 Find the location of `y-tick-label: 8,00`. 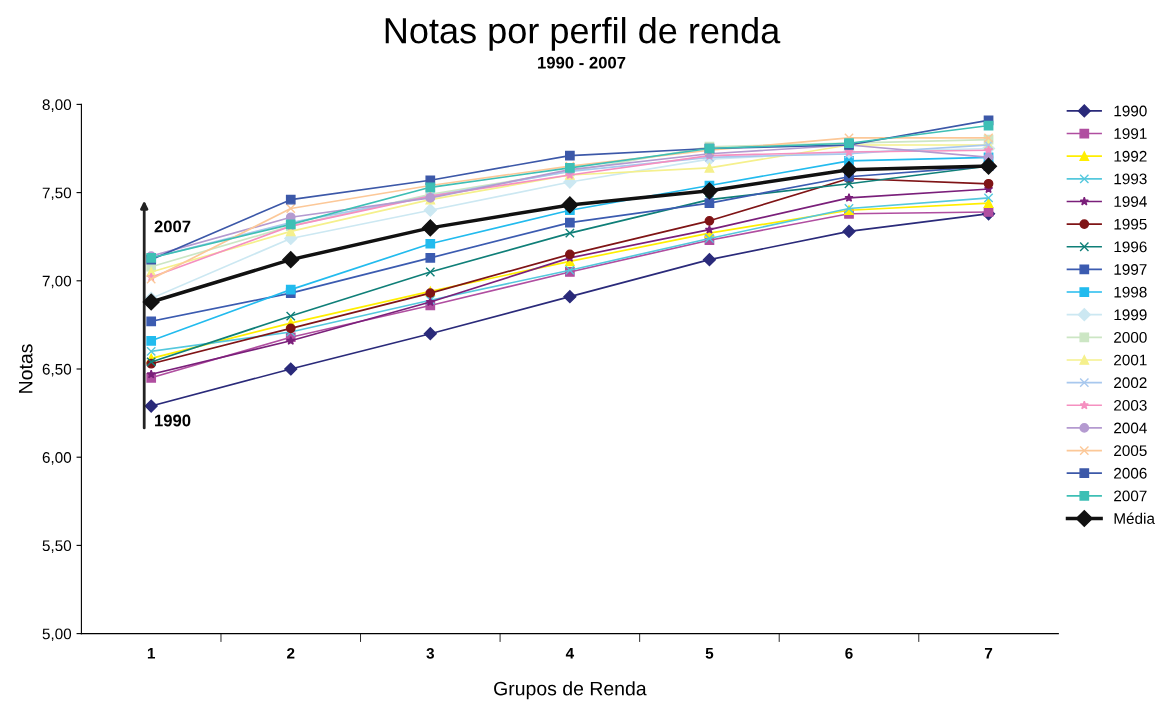

y-tick-label: 8,00 is located at coordinates (57, 105).